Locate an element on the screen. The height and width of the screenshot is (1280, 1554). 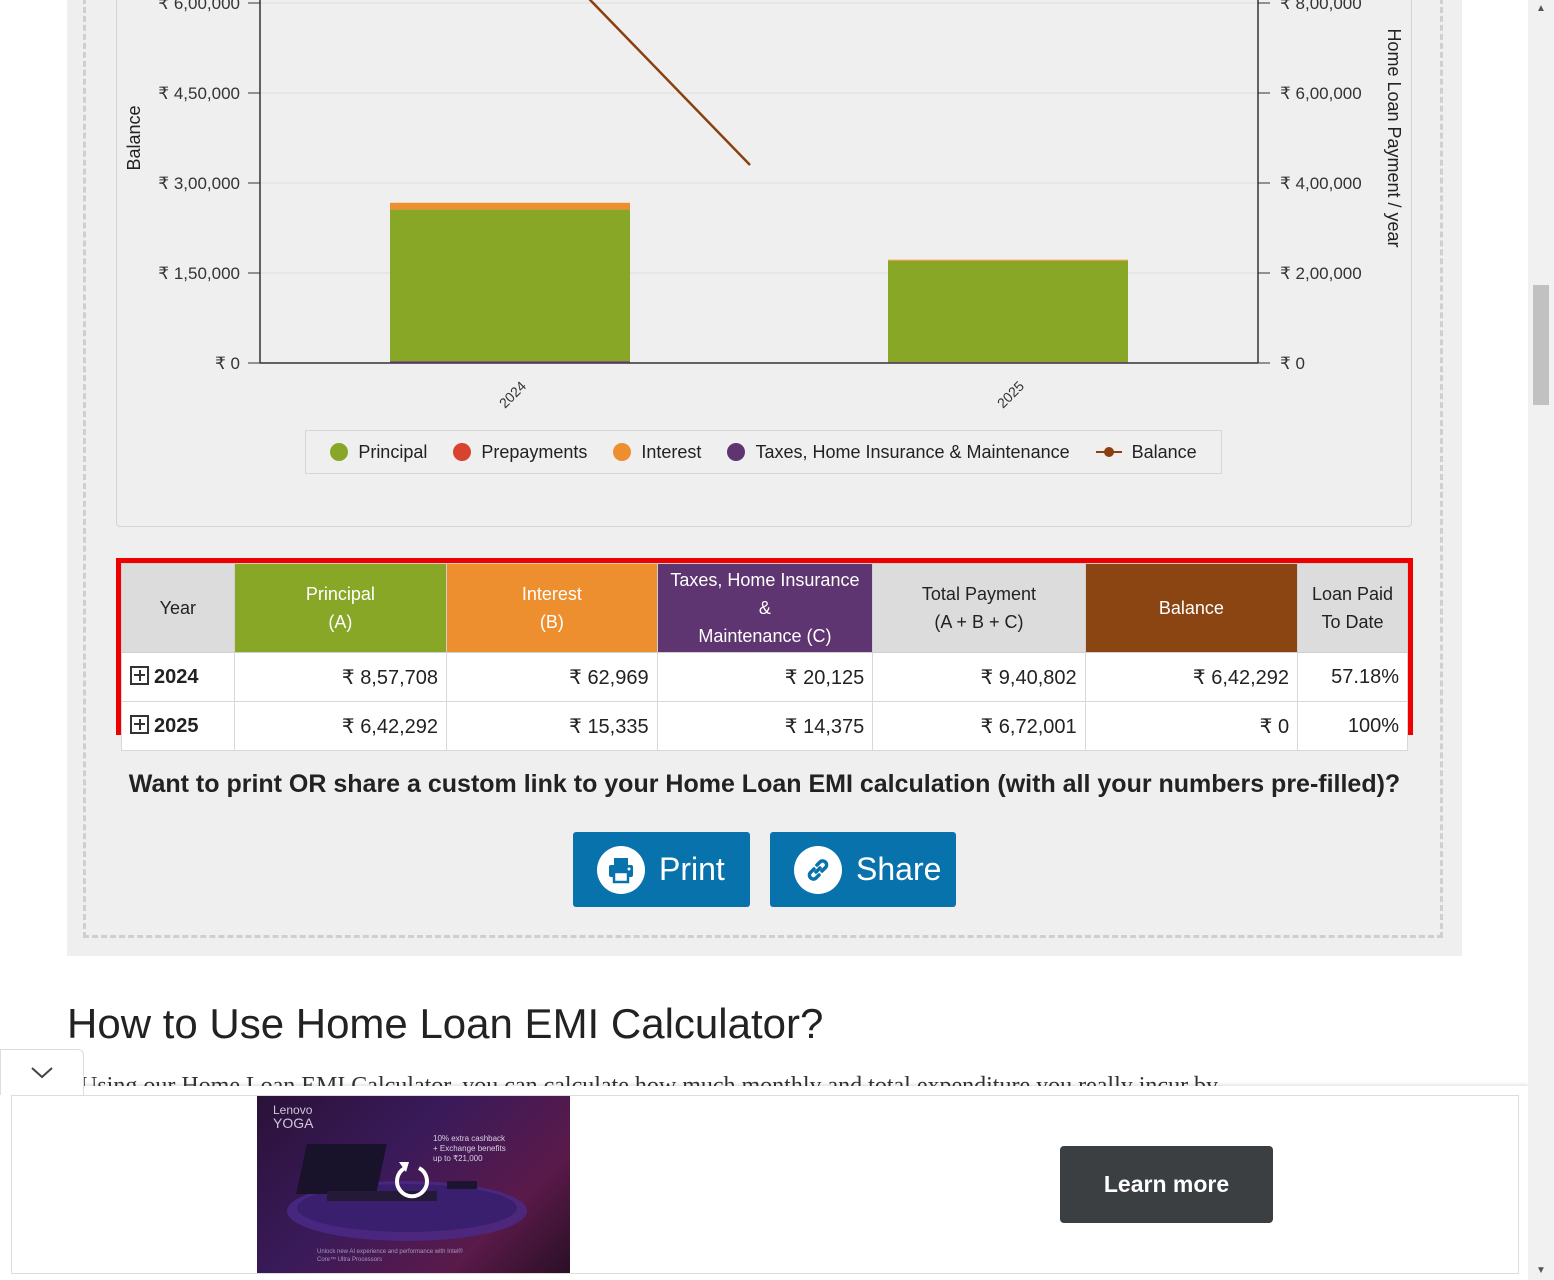
column-header-line1: Balance is located at coordinates (1191, 608).